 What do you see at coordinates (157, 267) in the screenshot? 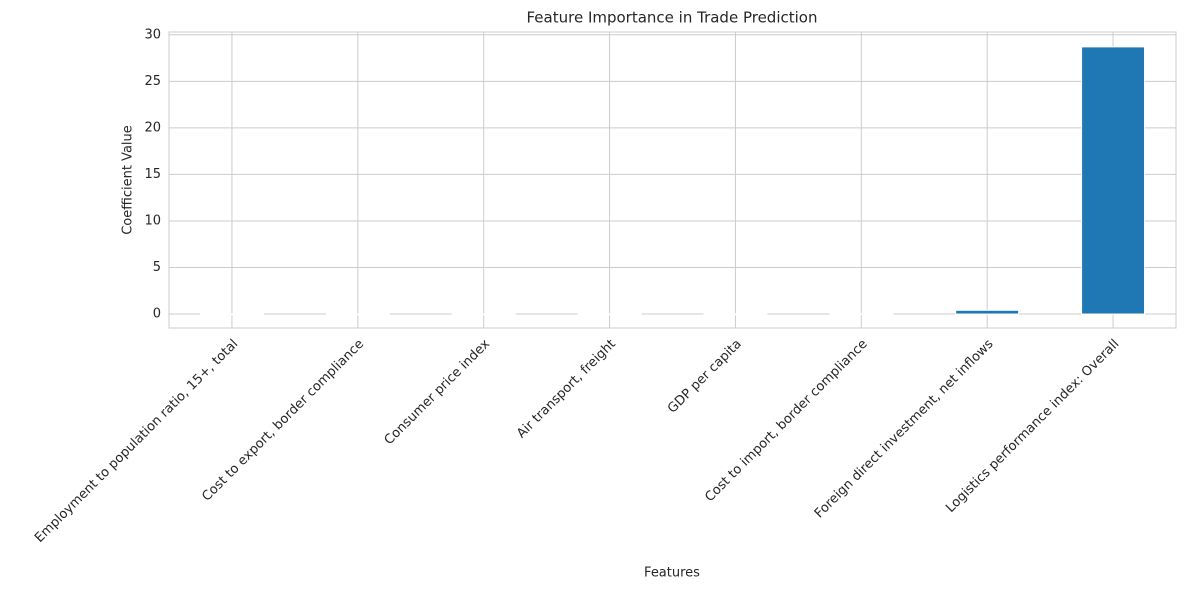
I see `y-tick-label: 5` at bounding box center [157, 267].